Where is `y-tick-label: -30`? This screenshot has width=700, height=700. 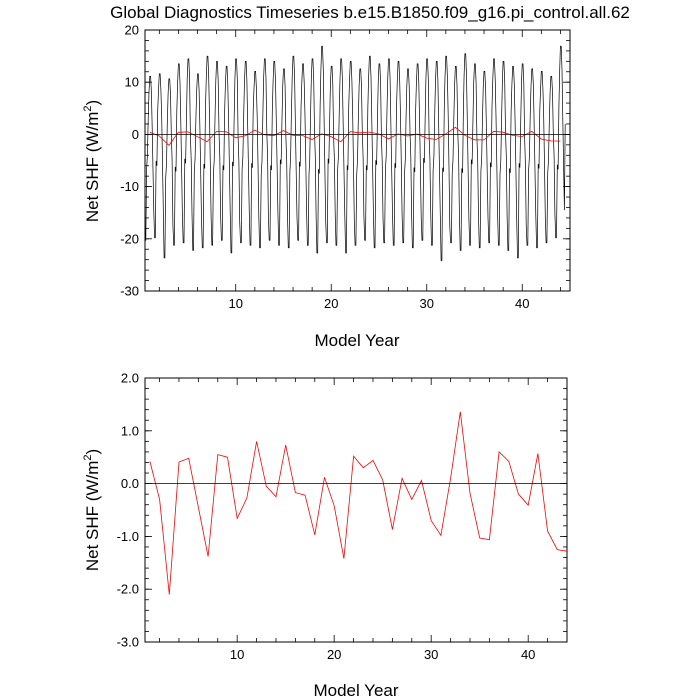 y-tick-label: -30 is located at coordinates (129, 291).